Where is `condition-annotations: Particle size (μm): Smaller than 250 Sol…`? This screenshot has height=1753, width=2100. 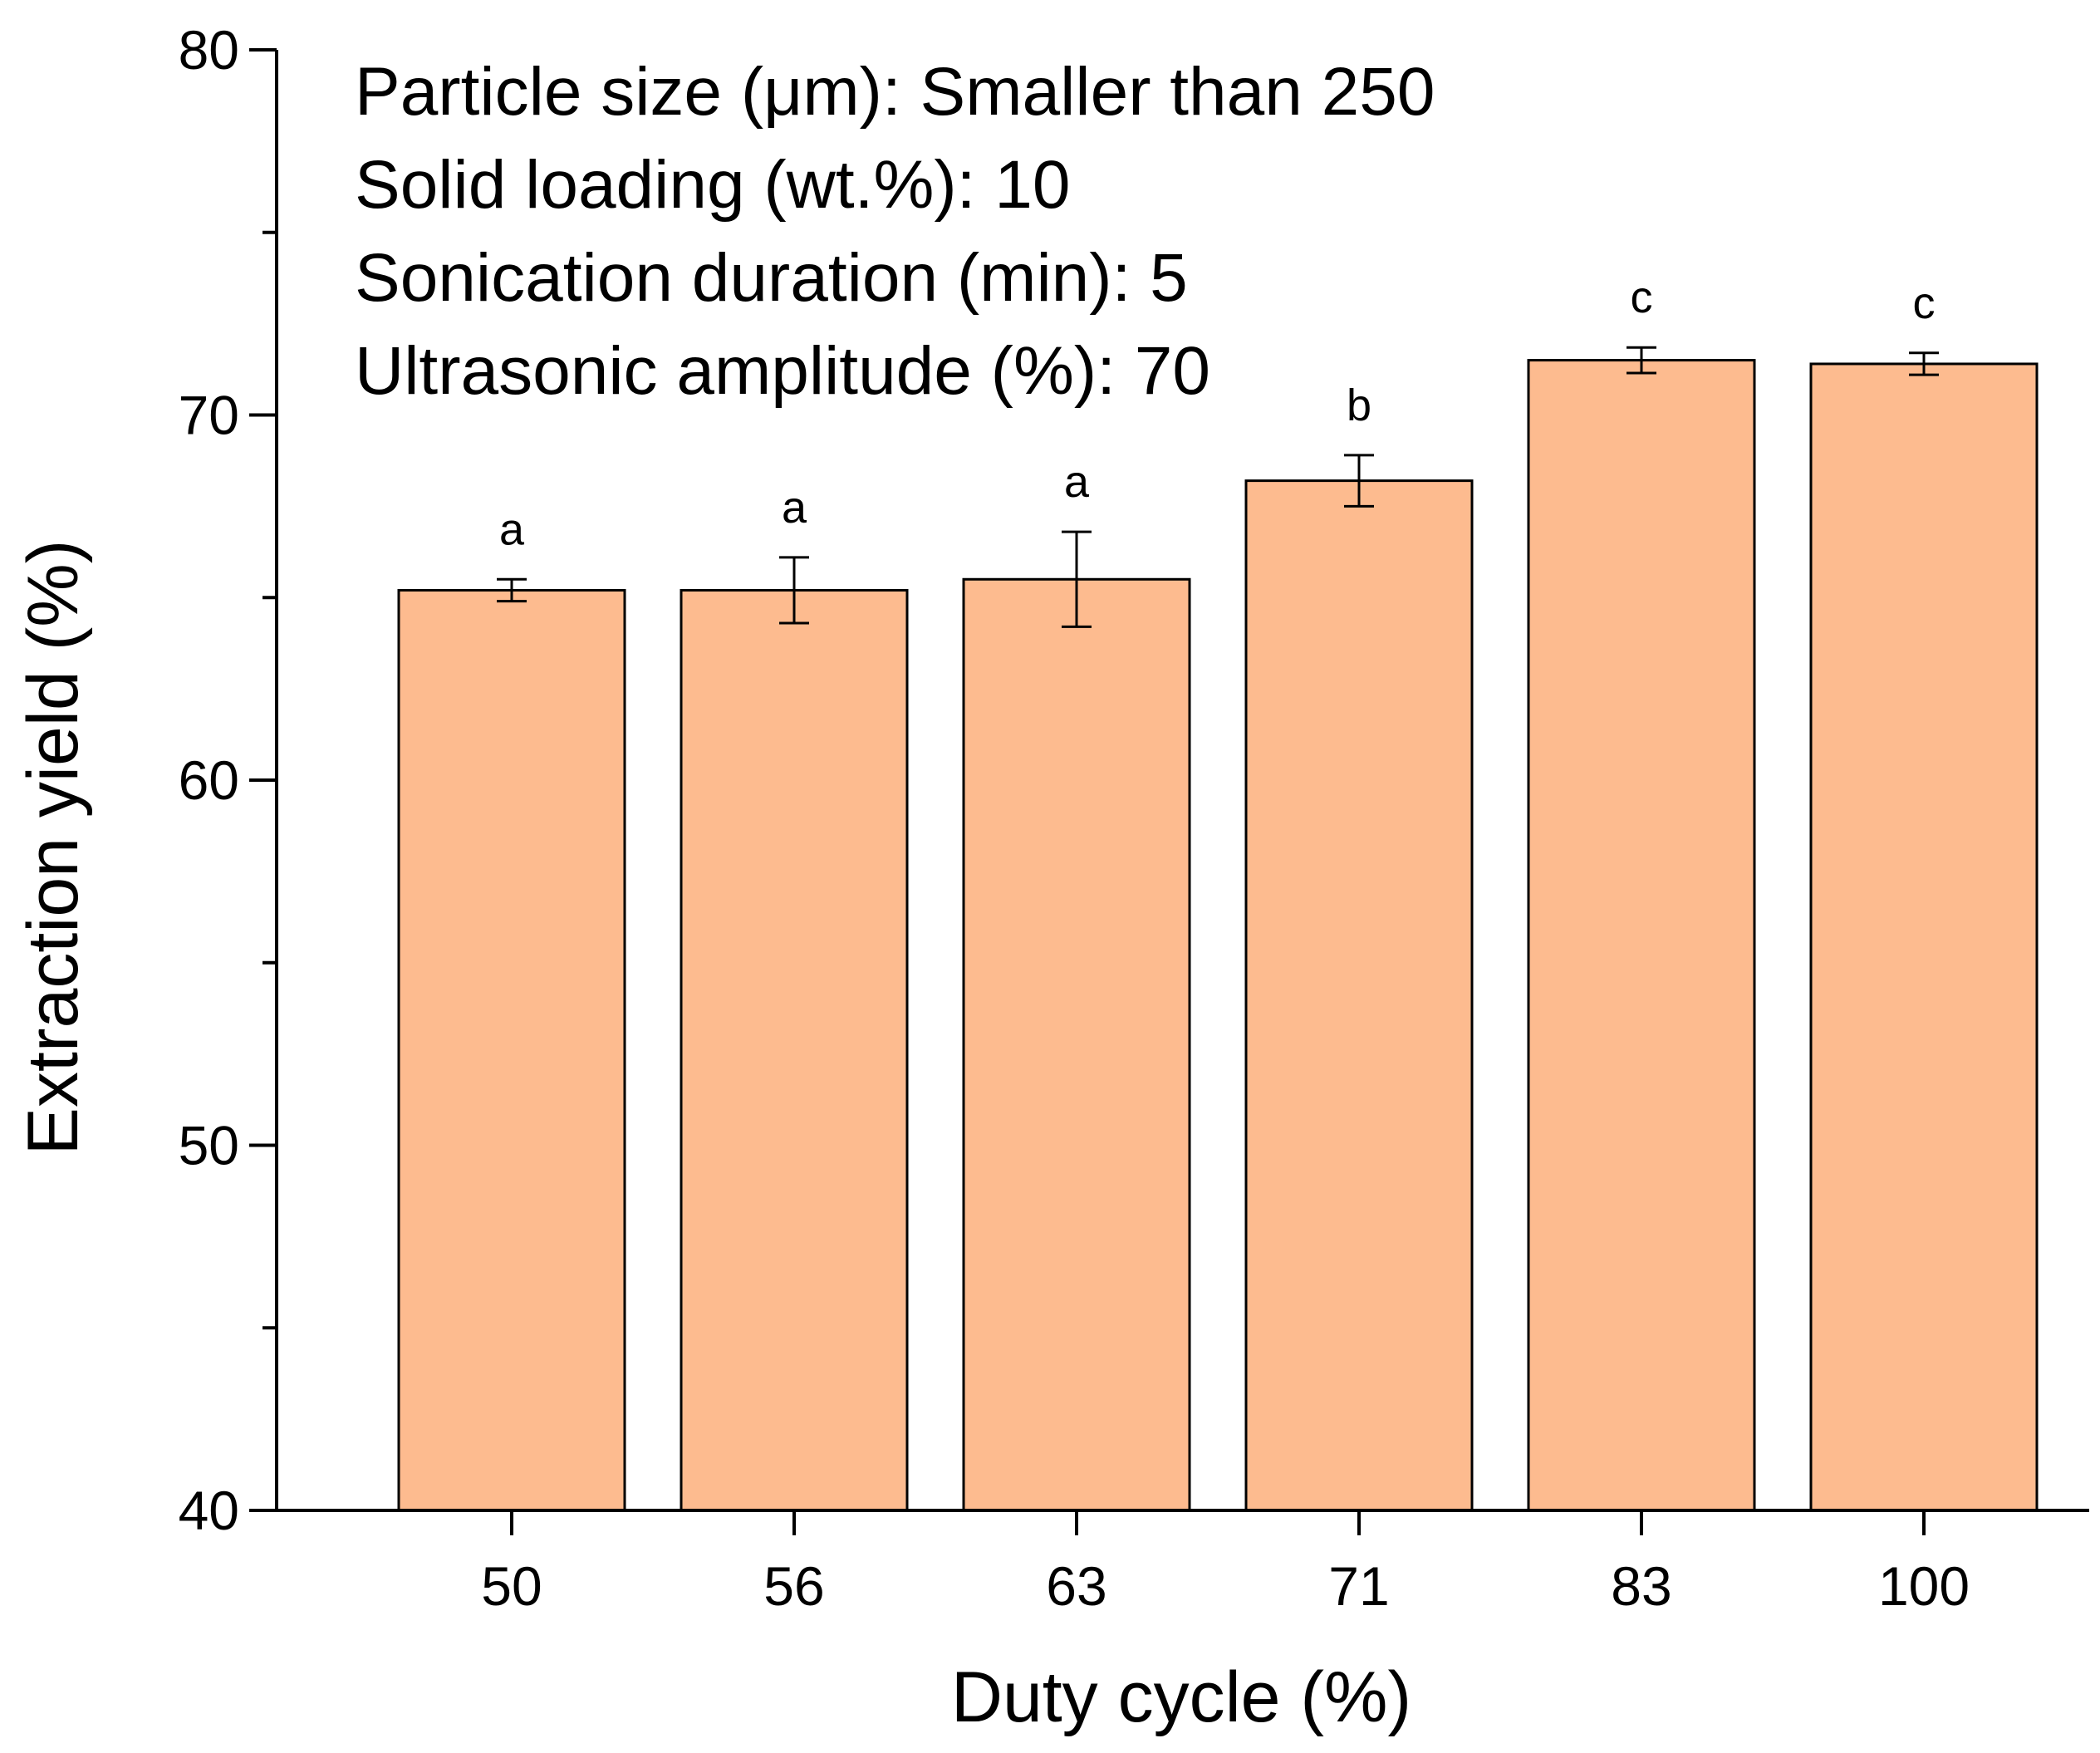
condition-annotations: Particle size (μm): Smaller than 250 Sol… is located at coordinates (895, 231).